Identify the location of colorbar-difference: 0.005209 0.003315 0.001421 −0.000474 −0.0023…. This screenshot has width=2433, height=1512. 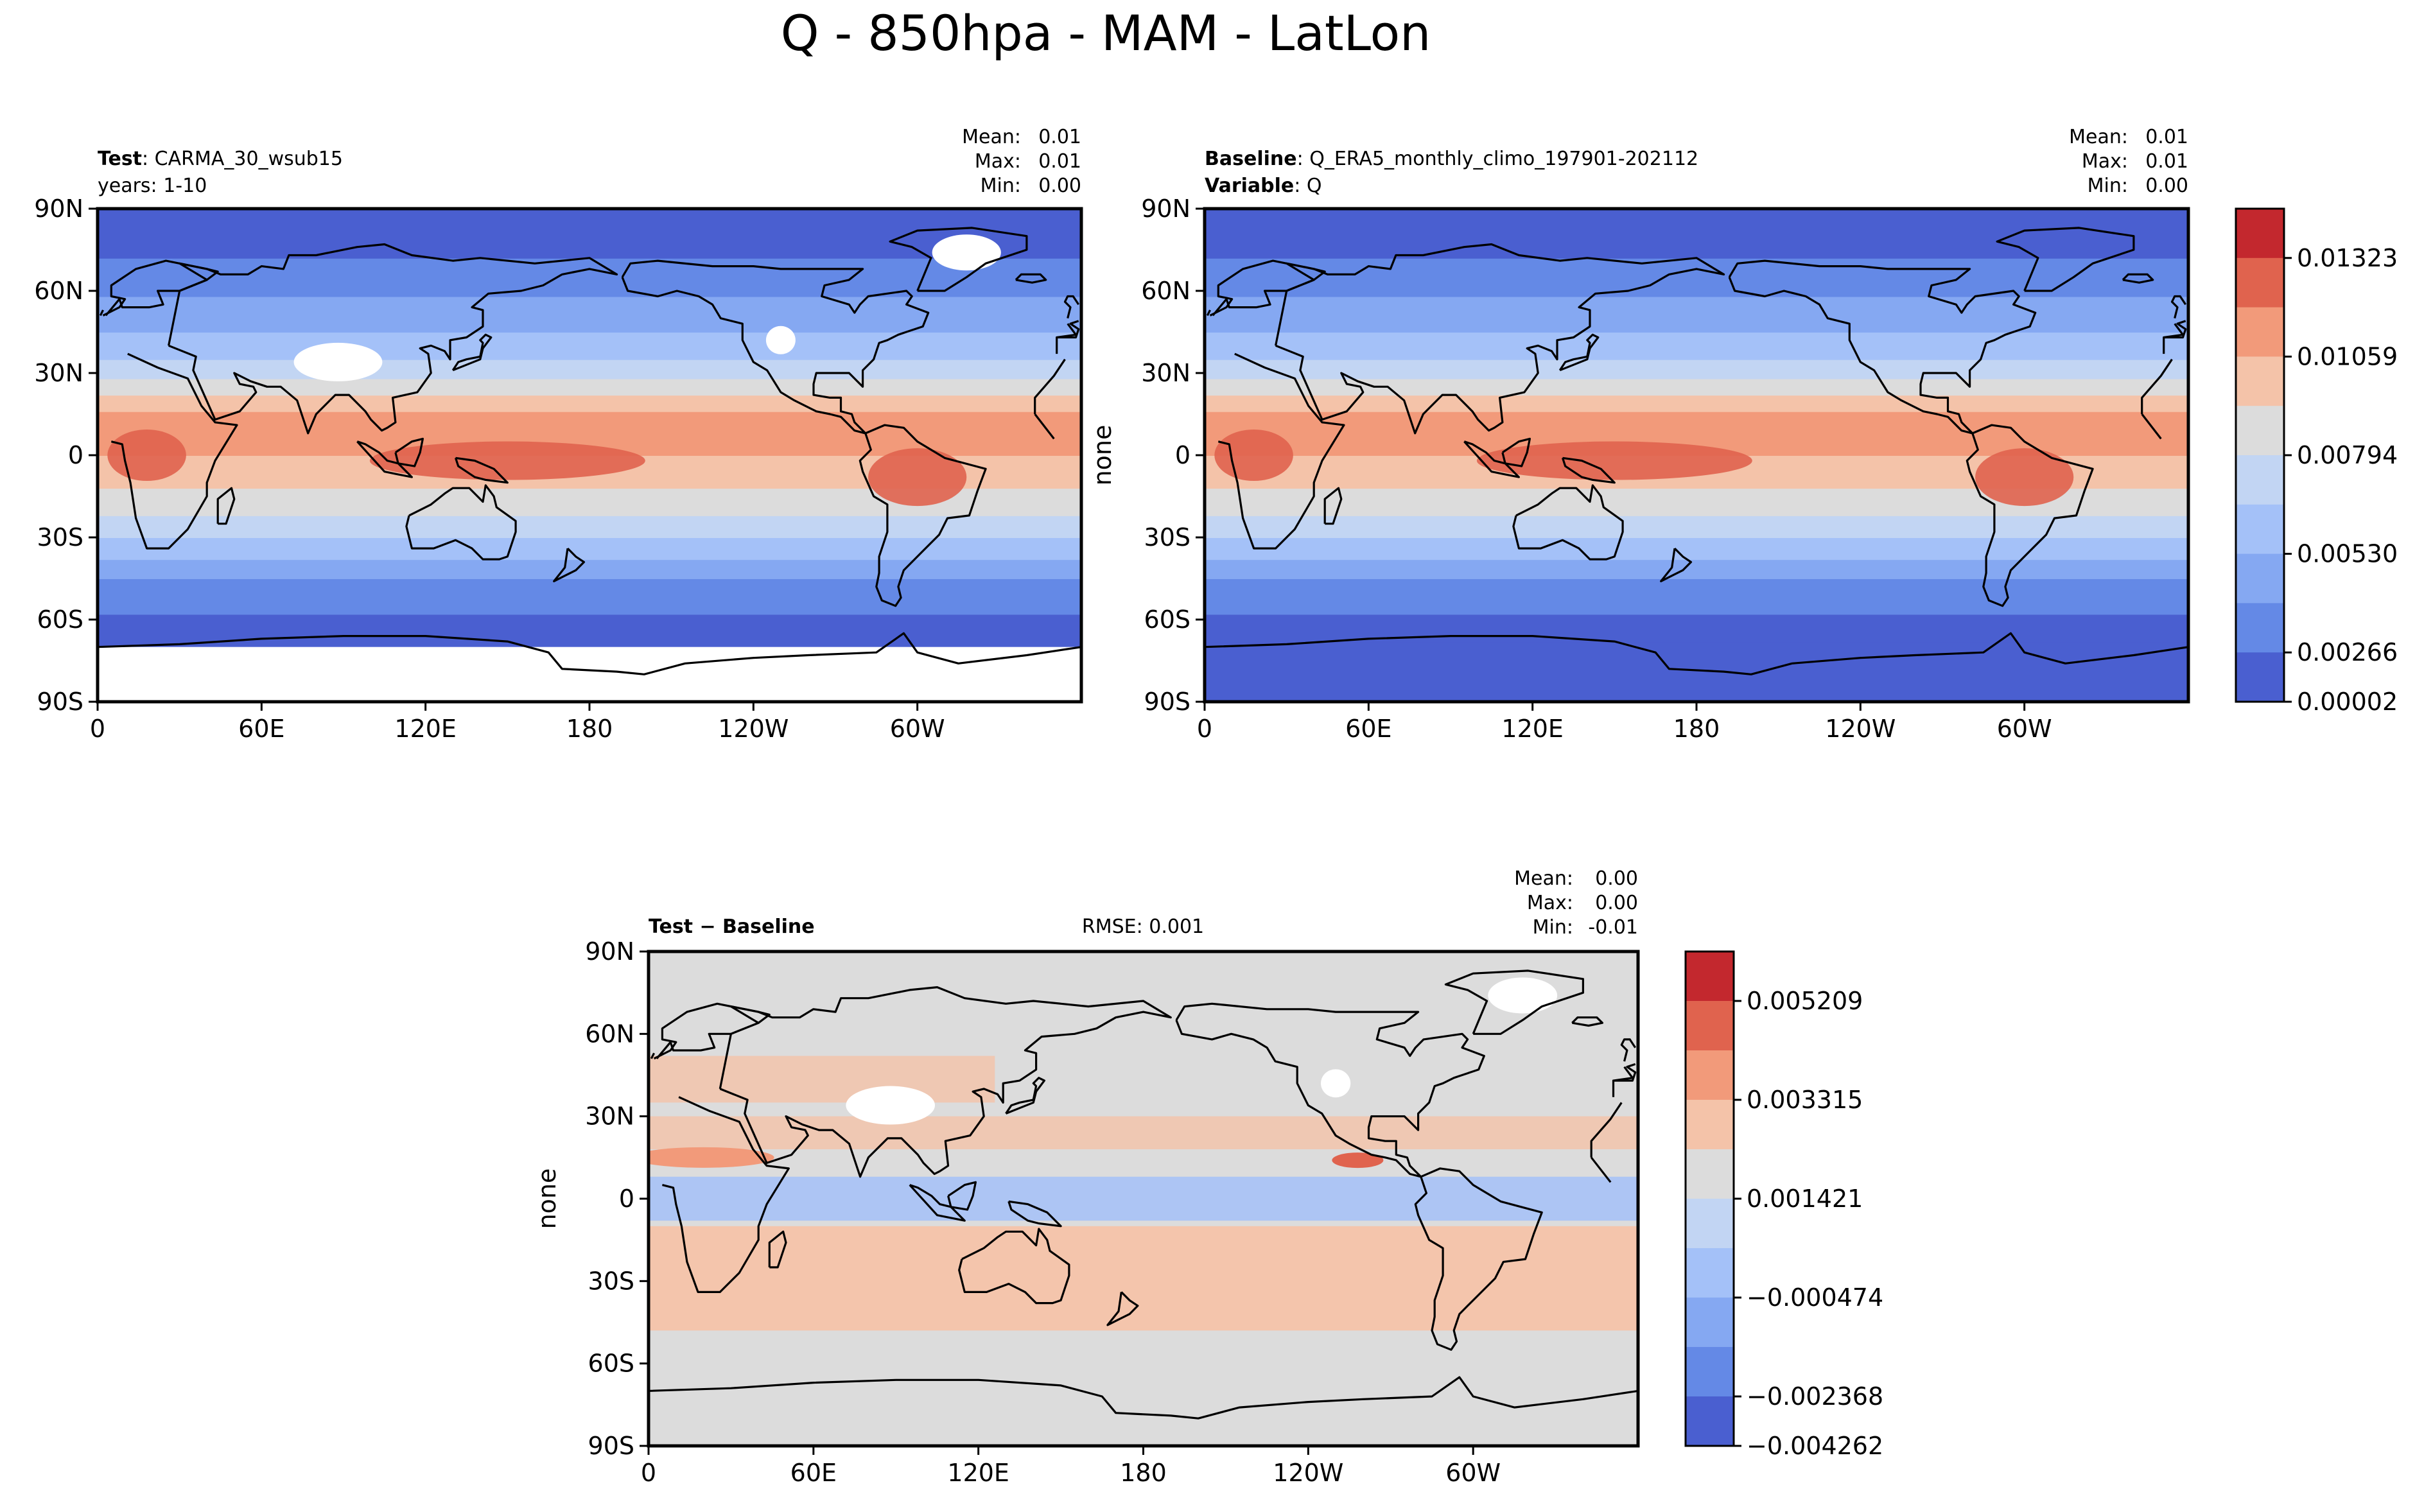
(1783, 1205).